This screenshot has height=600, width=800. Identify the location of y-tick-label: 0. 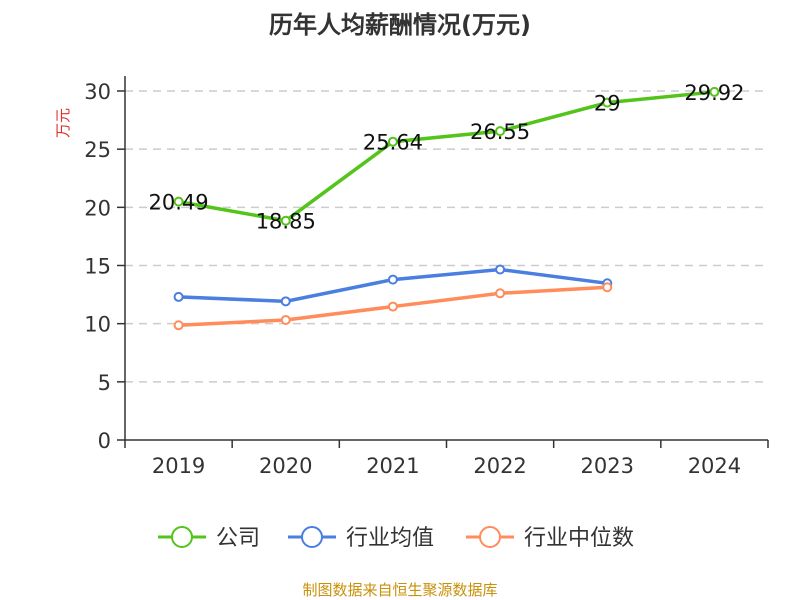
(104, 441).